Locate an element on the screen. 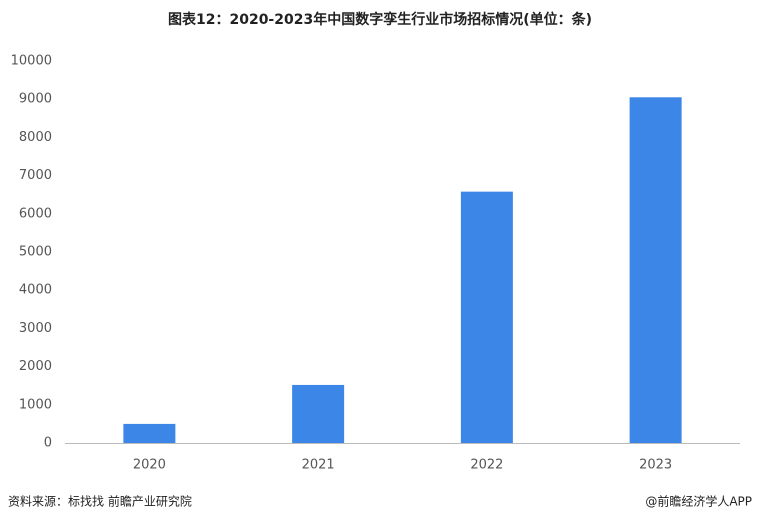 The height and width of the screenshot is (524, 760). y-tick-label: 2000 is located at coordinates (35, 366).